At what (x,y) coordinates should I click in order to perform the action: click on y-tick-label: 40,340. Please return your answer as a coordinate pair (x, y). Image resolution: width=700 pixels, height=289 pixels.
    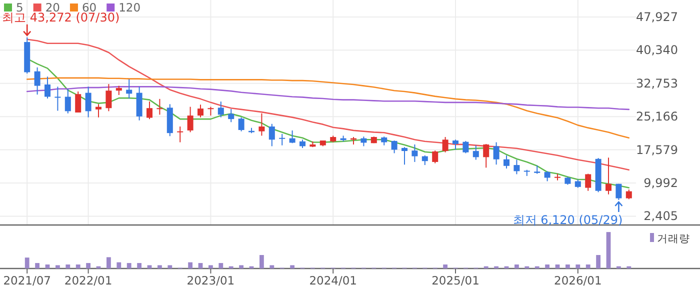
    Looking at the image, I should click on (657, 50).